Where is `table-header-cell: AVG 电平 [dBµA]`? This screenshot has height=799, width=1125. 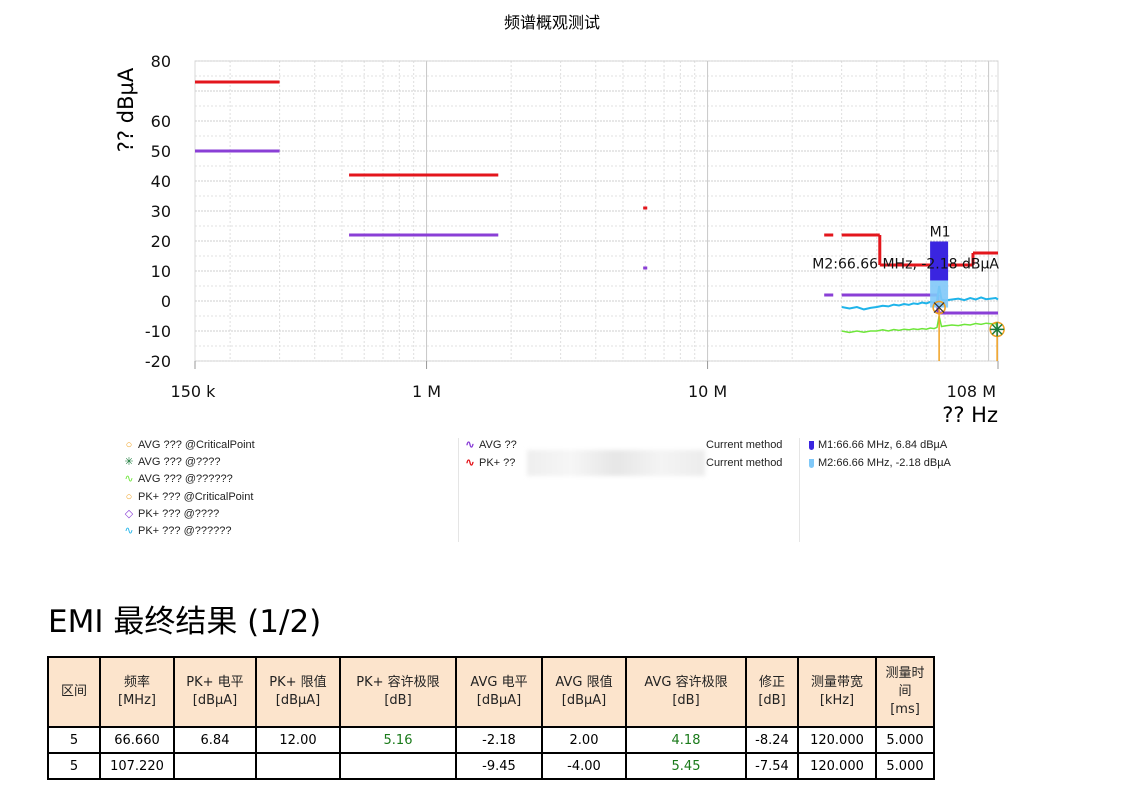
table-header-cell: AVG 电平 [dBµA] is located at coordinates (499, 692).